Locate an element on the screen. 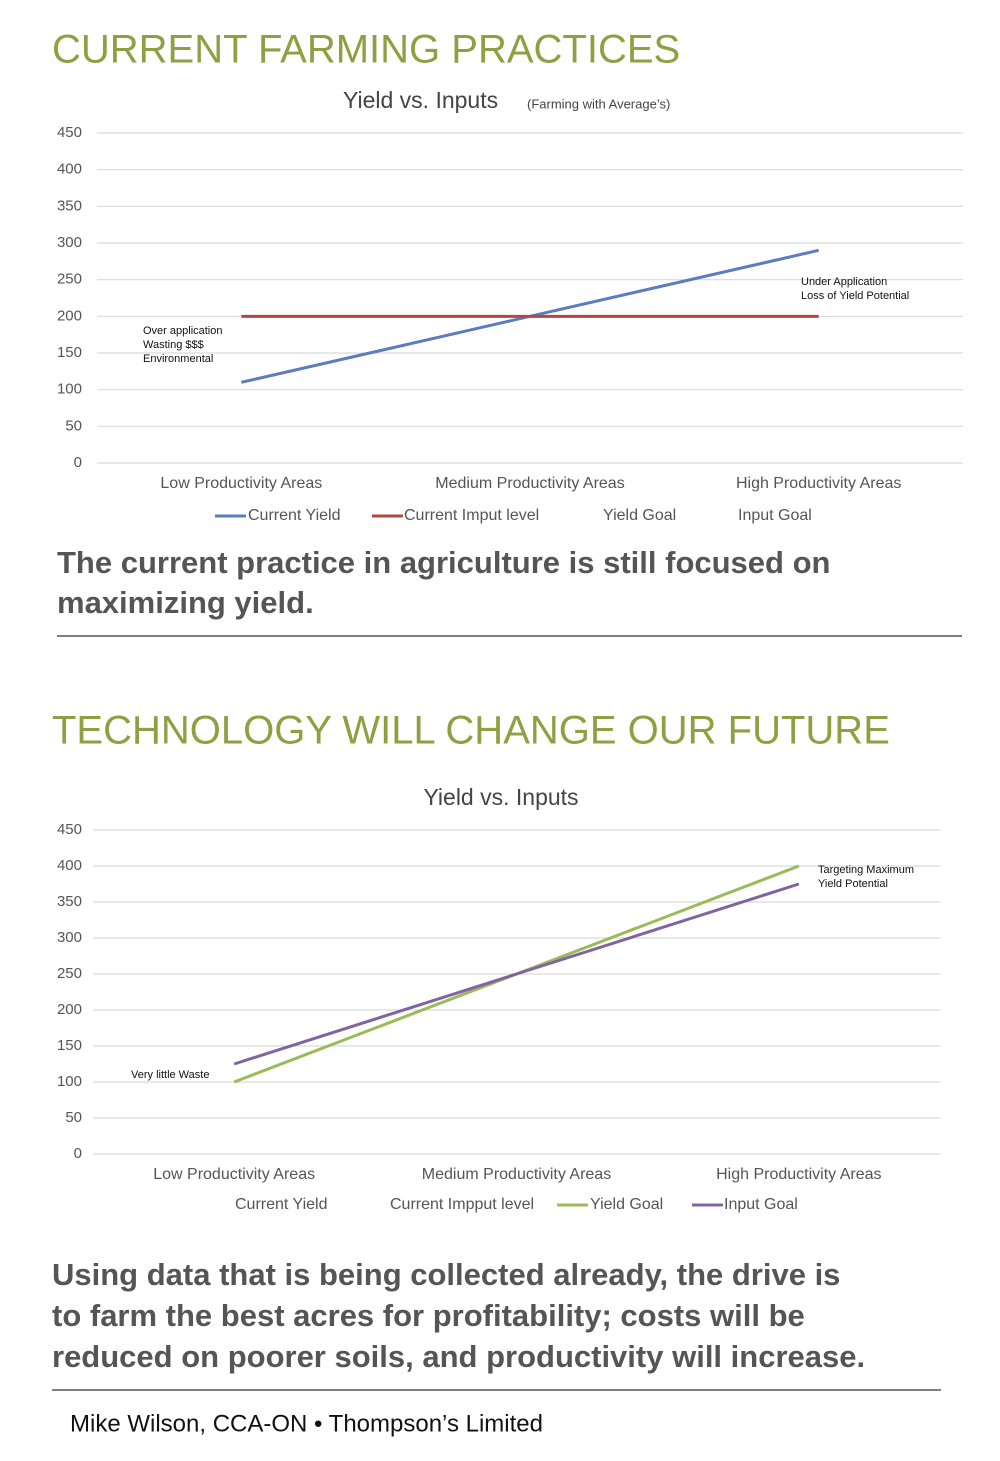 This screenshot has height=1461, width=1000. heading: CURRENT FARMING PRACTICES is located at coordinates (366, 50).